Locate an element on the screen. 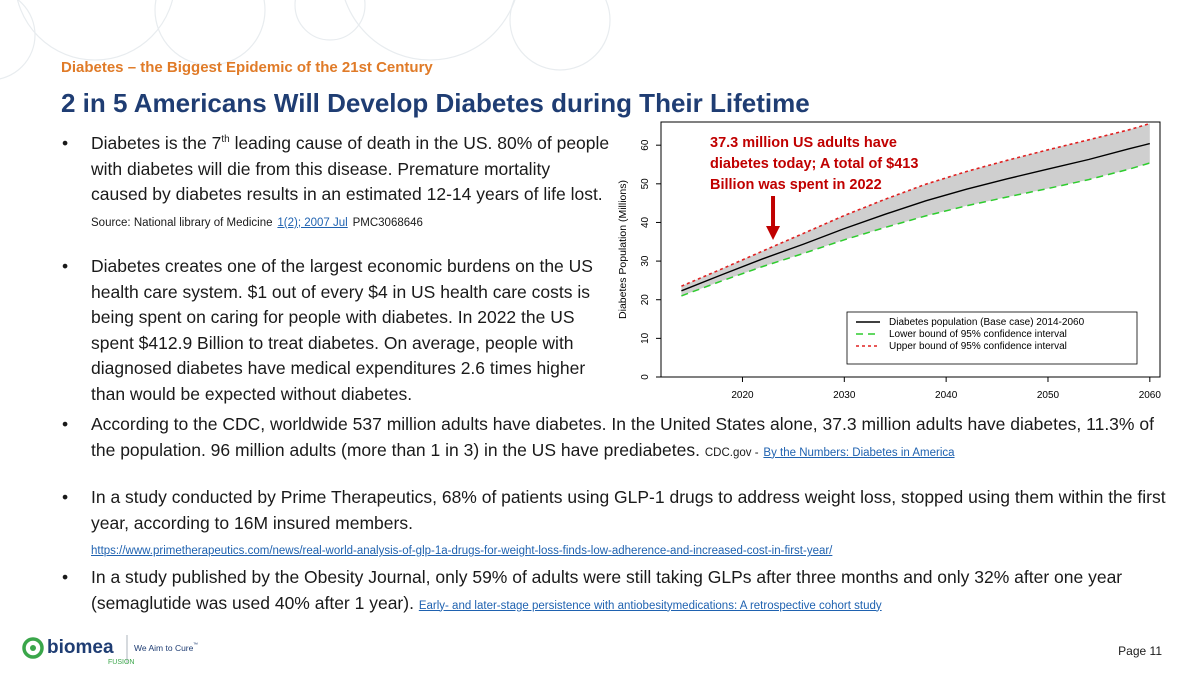 The image size is (1200, 675). legend-label: Lower bound of 95% confidence interval is located at coordinates (978, 334).